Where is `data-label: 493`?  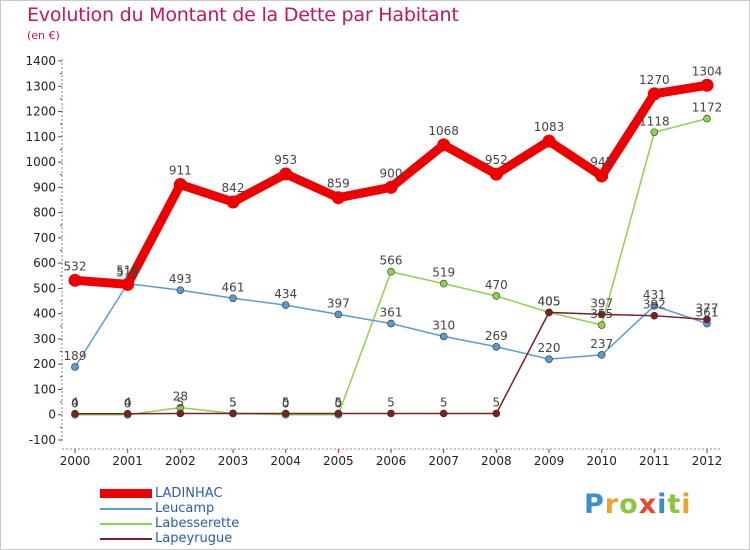
data-label: 493 is located at coordinates (180, 279).